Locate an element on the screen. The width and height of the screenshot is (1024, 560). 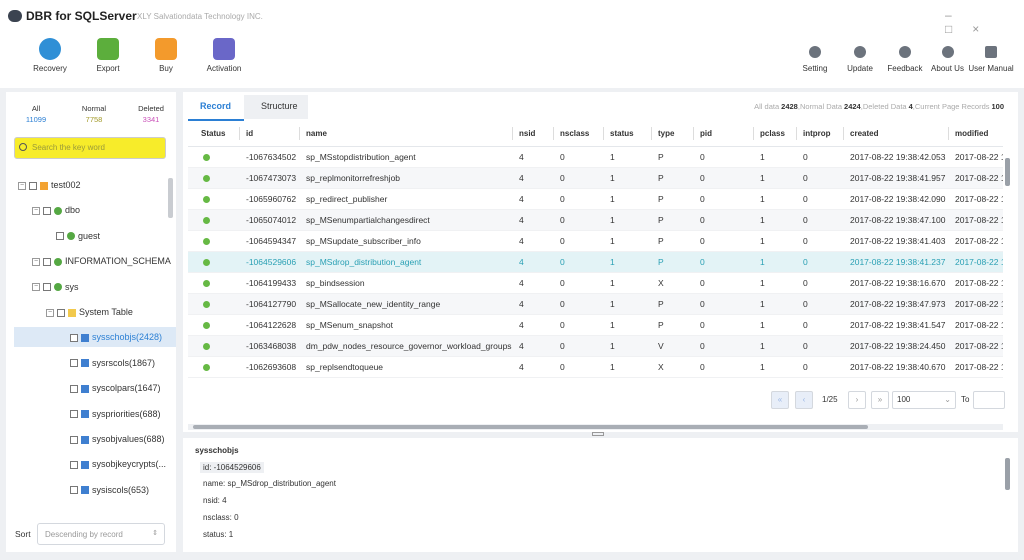
first-page: « is located at coordinates (780, 400).